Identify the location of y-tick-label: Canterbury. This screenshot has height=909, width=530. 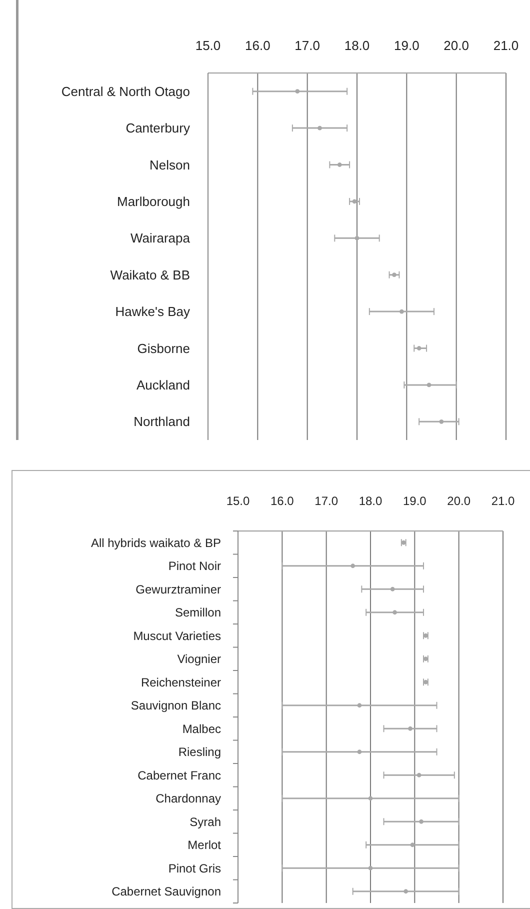
(158, 128).